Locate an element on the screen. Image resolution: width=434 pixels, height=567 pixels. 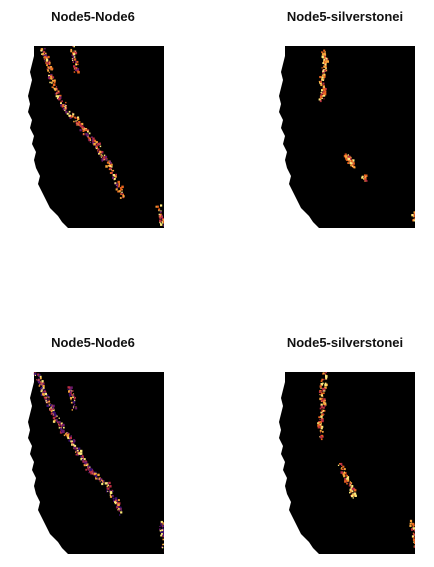
land-mass is located at coordinates (347, 137).